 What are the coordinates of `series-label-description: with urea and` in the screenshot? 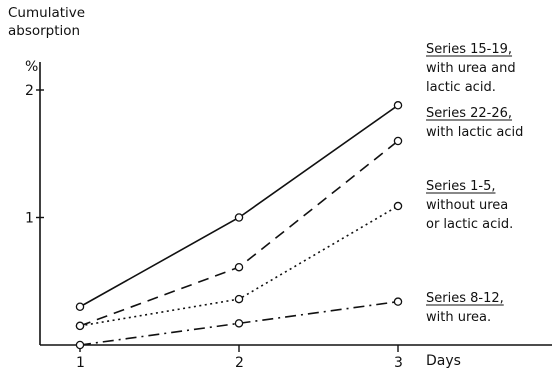 It's located at (471, 68).